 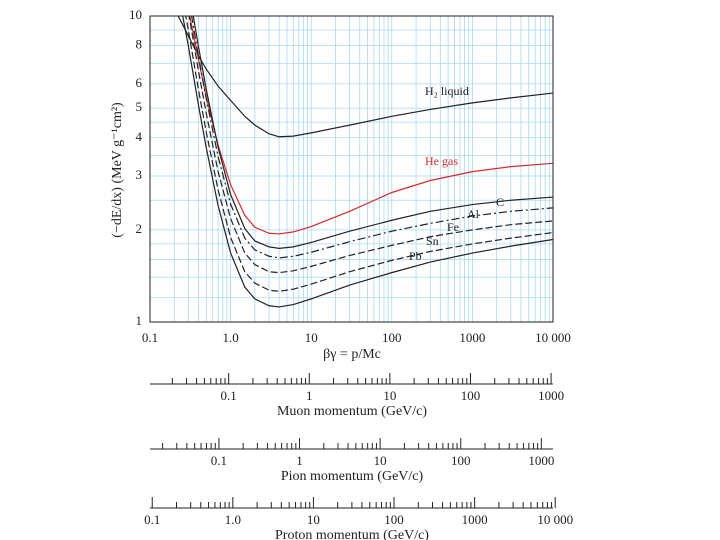 What do you see at coordinates (233, 519) in the screenshot?
I see `tick-label: 1.0` at bounding box center [233, 519].